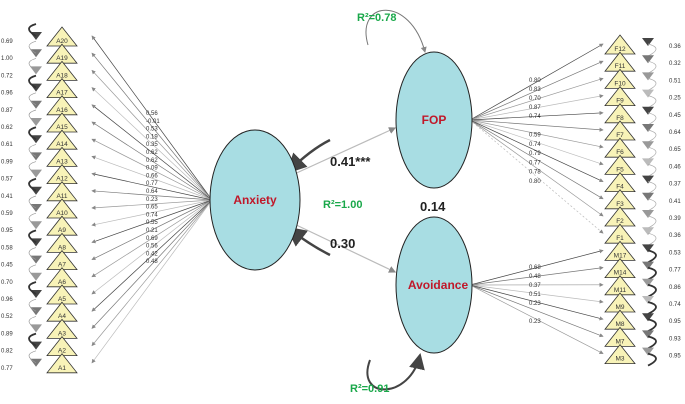 Image resolution: width=685 pixels, height=404 pixels. What do you see at coordinates (395, 372) in the screenshot?
I see `avoidance-residual-arc` at bounding box center [395, 372].